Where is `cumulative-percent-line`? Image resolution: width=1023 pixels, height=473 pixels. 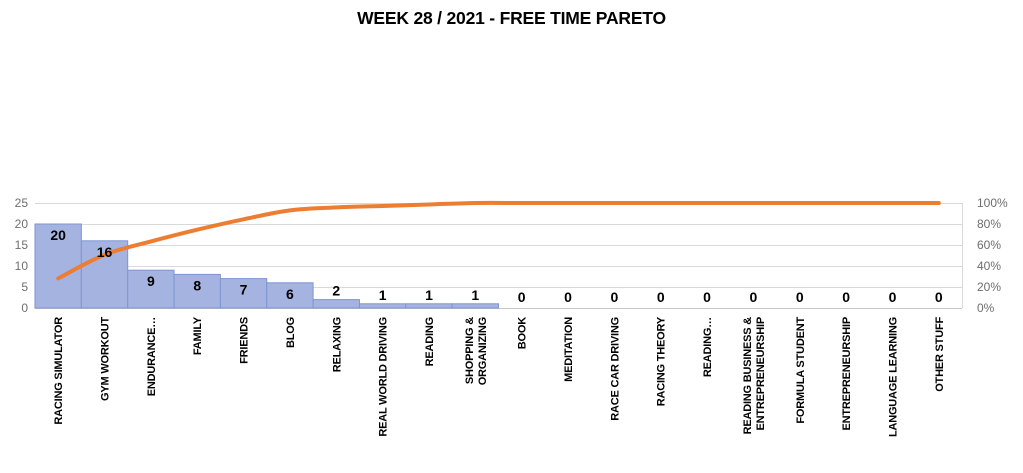 cumulative-percent-line is located at coordinates (498, 240).